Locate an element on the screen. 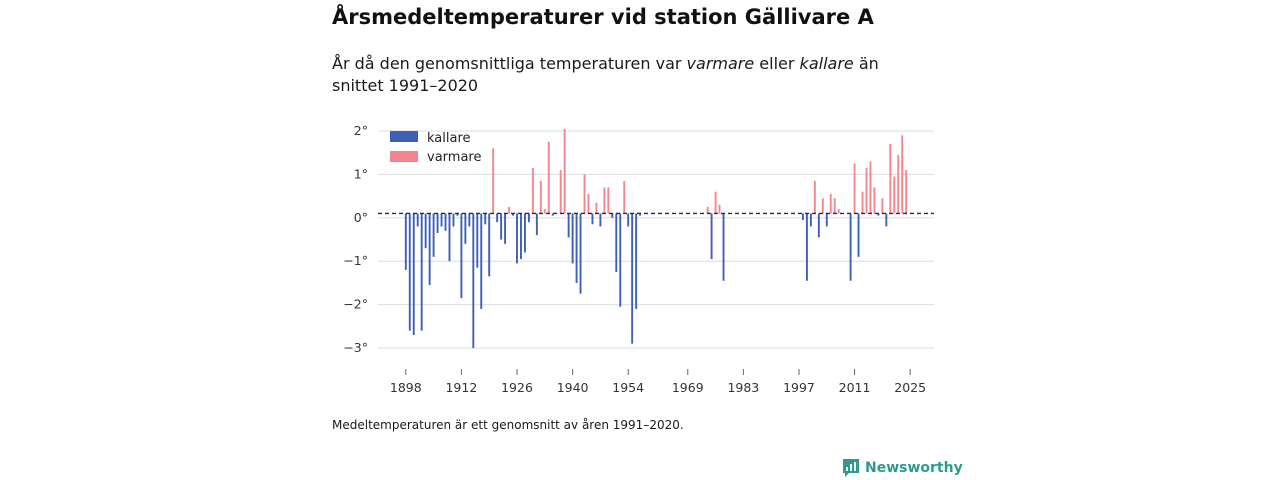 This screenshot has width=1280, height=480. x-tick-label: 1940 is located at coordinates (573, 387).